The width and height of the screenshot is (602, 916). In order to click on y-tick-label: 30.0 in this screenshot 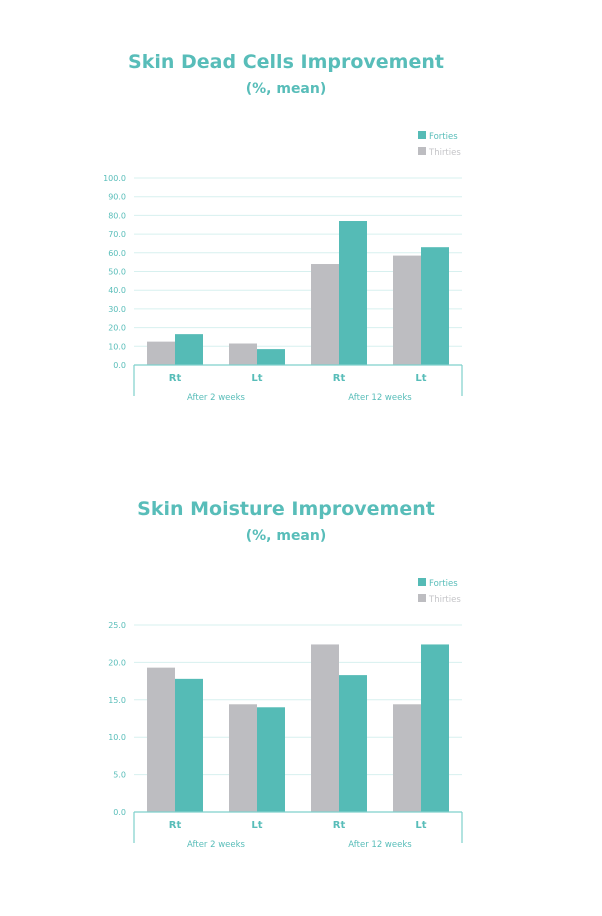, I will do `click(117, 309)`.